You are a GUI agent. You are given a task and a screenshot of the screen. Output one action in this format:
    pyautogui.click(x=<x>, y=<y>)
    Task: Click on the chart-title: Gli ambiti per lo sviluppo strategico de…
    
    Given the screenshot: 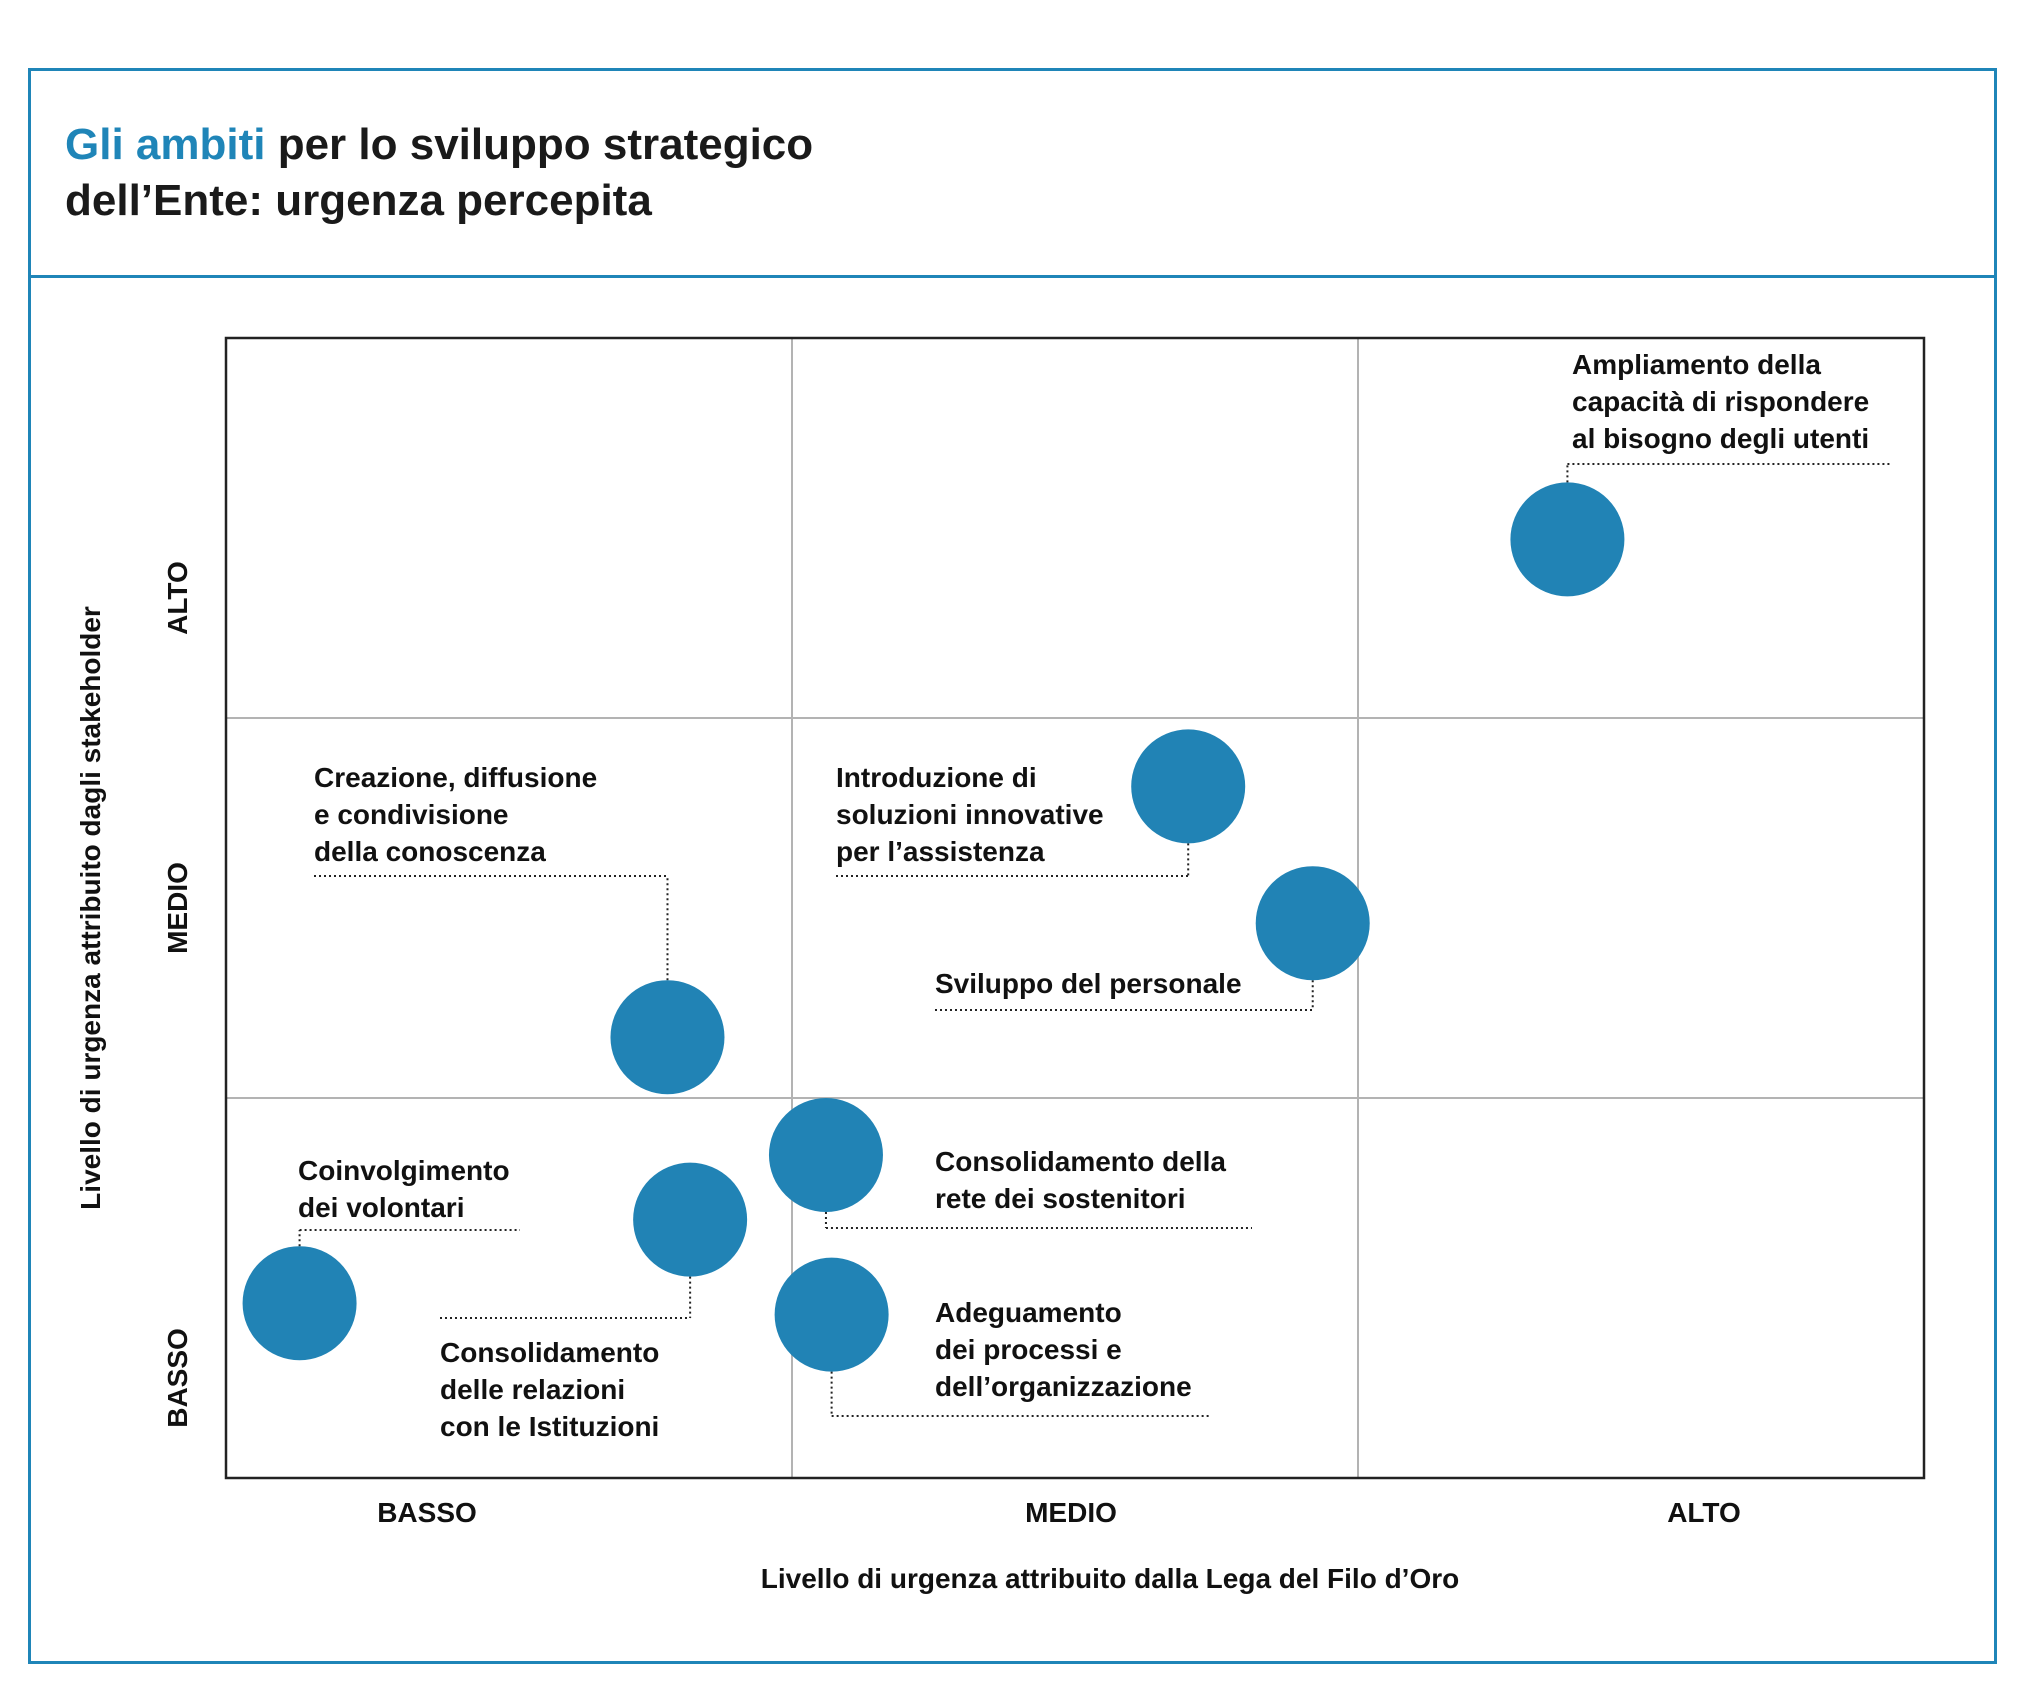 What is the action you would take?
    pyautogui.click(x=439, y=173)
    